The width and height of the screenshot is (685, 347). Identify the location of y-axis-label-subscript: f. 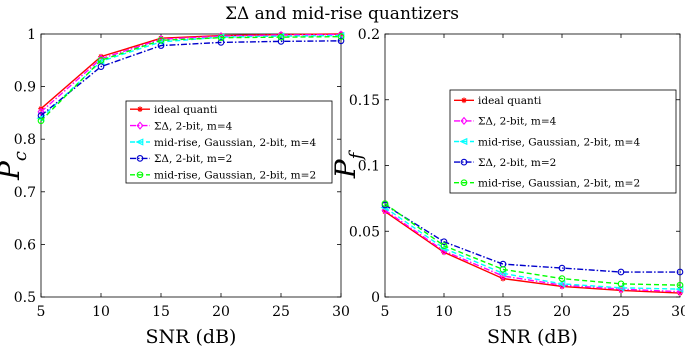
(356, 155).